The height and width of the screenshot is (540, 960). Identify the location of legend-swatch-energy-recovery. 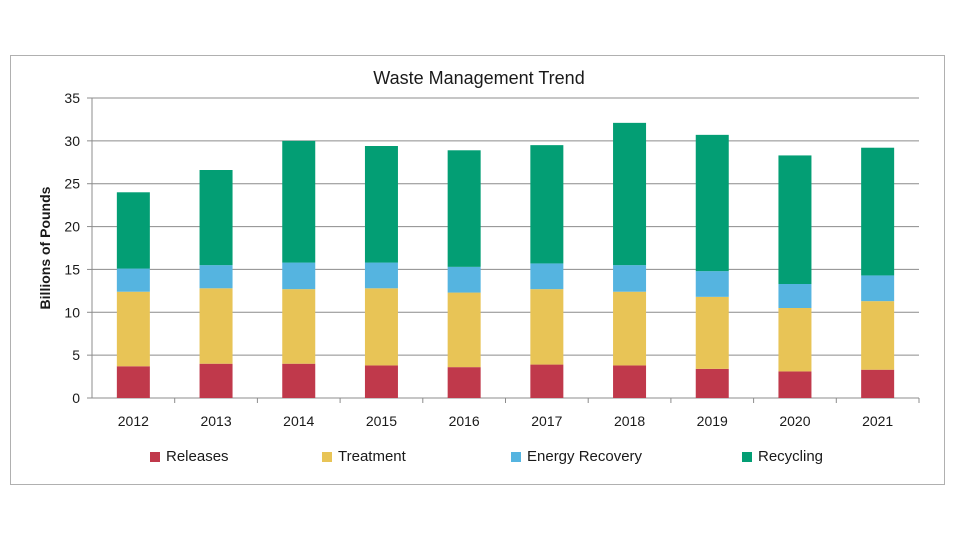
(516, 456).